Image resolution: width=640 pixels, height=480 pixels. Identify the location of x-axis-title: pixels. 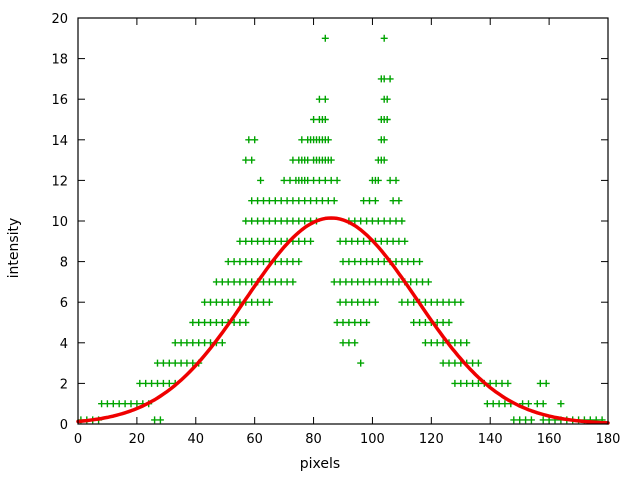
(320, 464).